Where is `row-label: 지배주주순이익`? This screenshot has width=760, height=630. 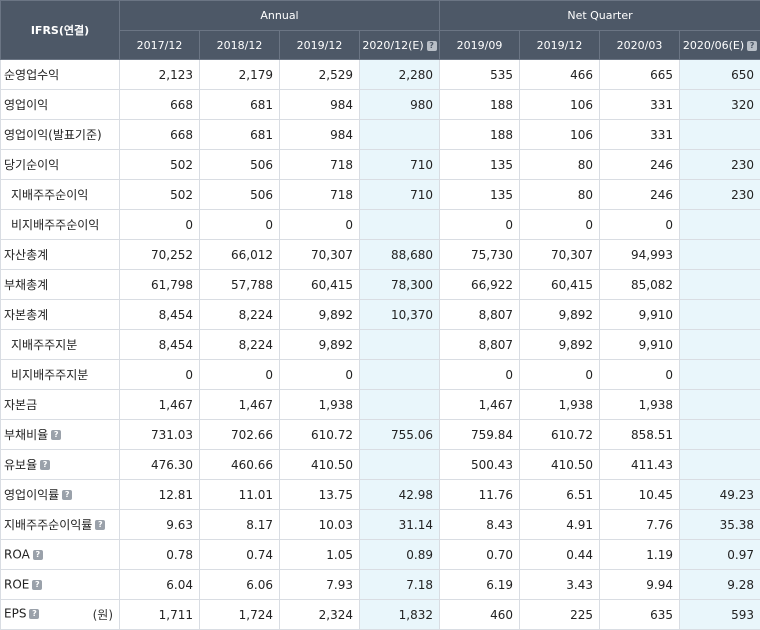
row-label: 지배주주순이익 is located at coordinates (49, 195).